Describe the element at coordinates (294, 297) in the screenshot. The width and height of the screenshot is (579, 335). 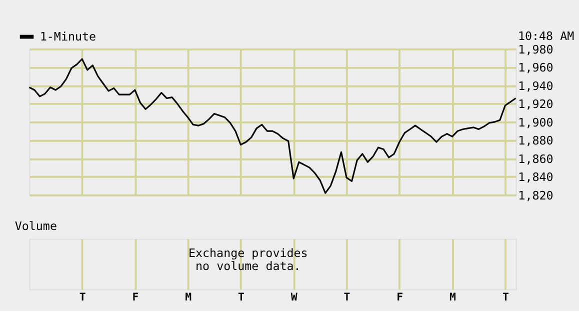
I see `category-label: W` at that location.